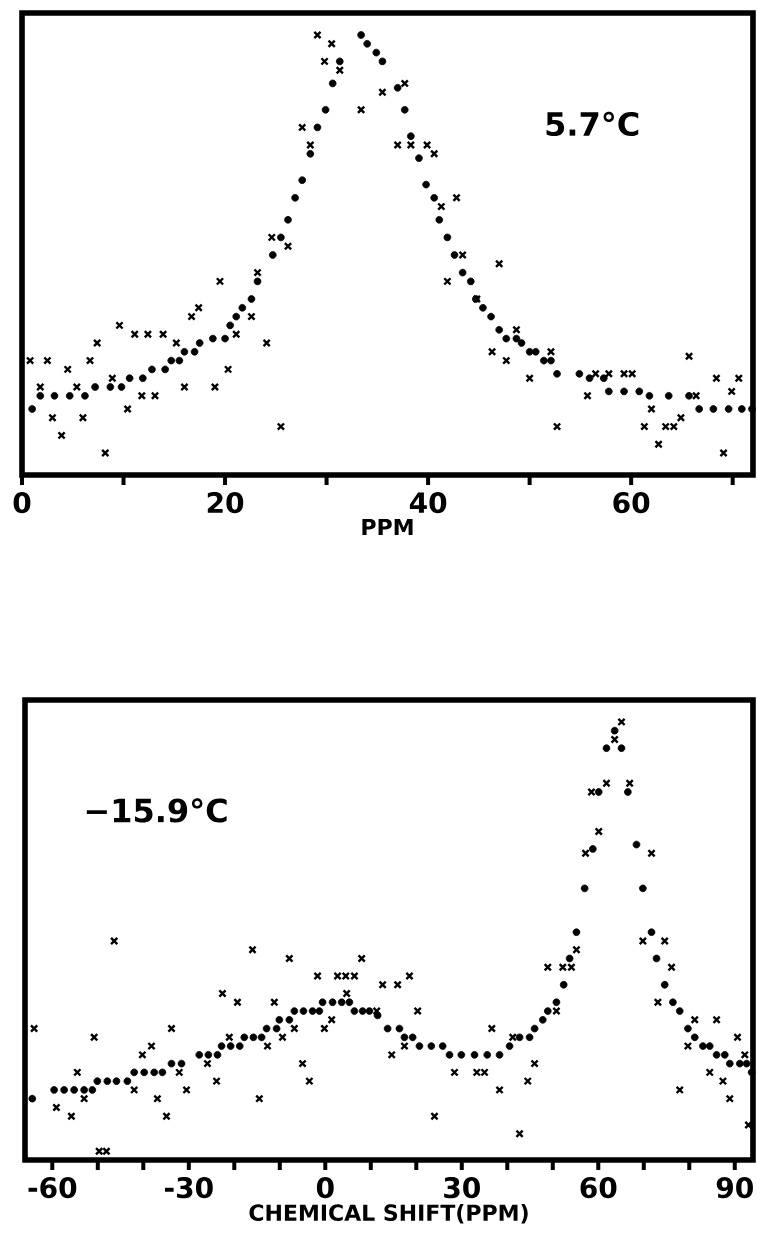 This screenshot has width=757, height=1234. What do you see at coordinates (387, 526) in the screenshot?
I see `x-axis-title: PPM` at bounding box center [387, 526].